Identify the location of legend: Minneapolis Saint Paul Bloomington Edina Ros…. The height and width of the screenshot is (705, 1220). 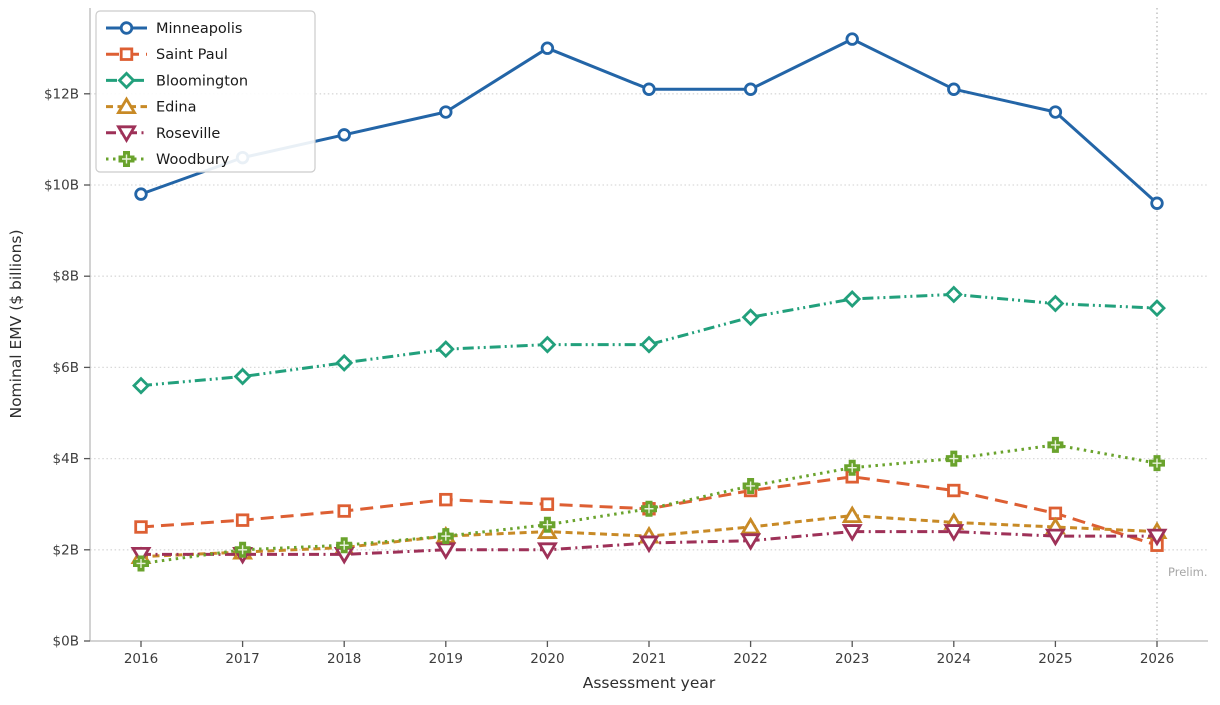
(205, 91).